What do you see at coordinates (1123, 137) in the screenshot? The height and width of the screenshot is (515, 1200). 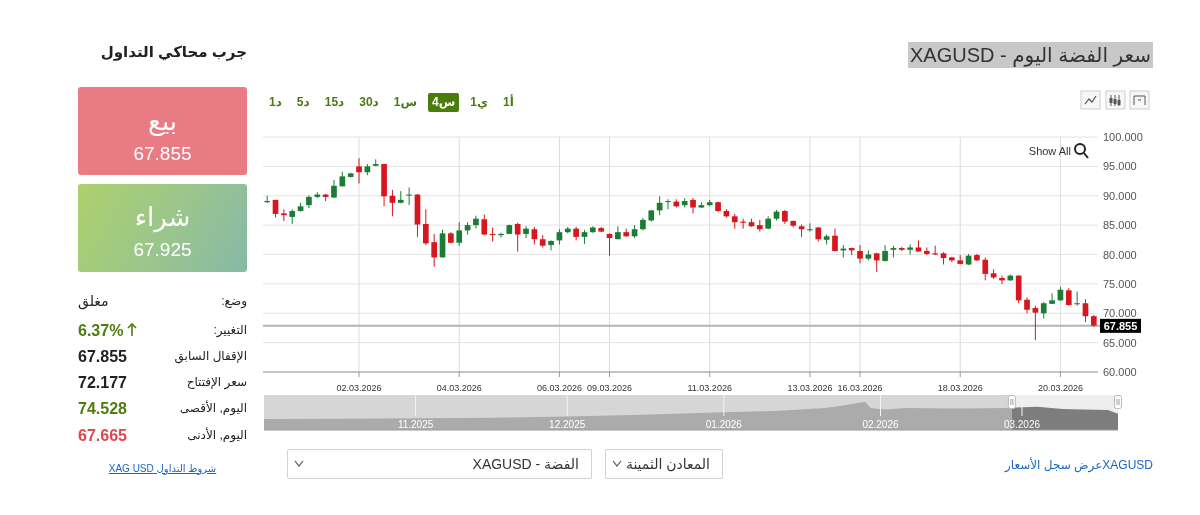 I see `y-tick-label: 100.000` at bounding box center [1123, 137].